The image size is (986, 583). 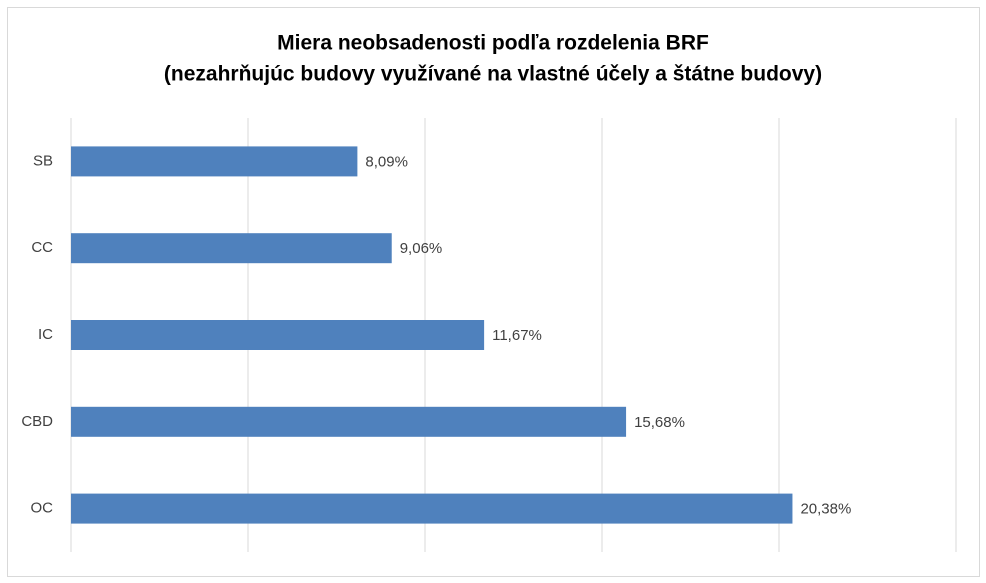 What do you see at coordinates (825, 509) in the screenshot?
I see `value-label: 20,38%` at bounding box center [825, 509].